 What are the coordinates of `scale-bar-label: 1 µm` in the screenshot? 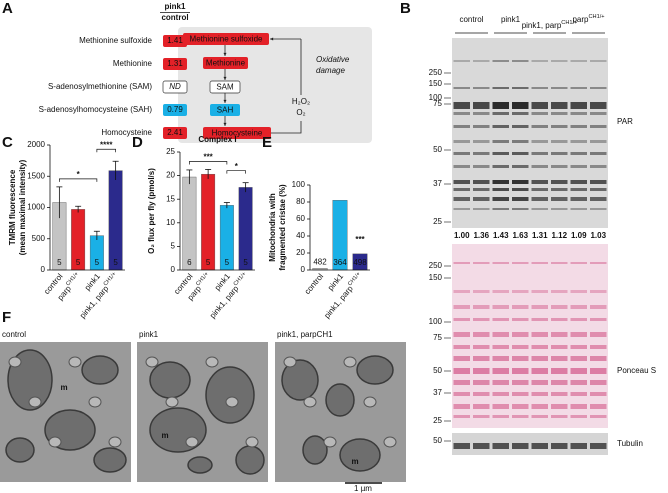 It's located at (363, 488).